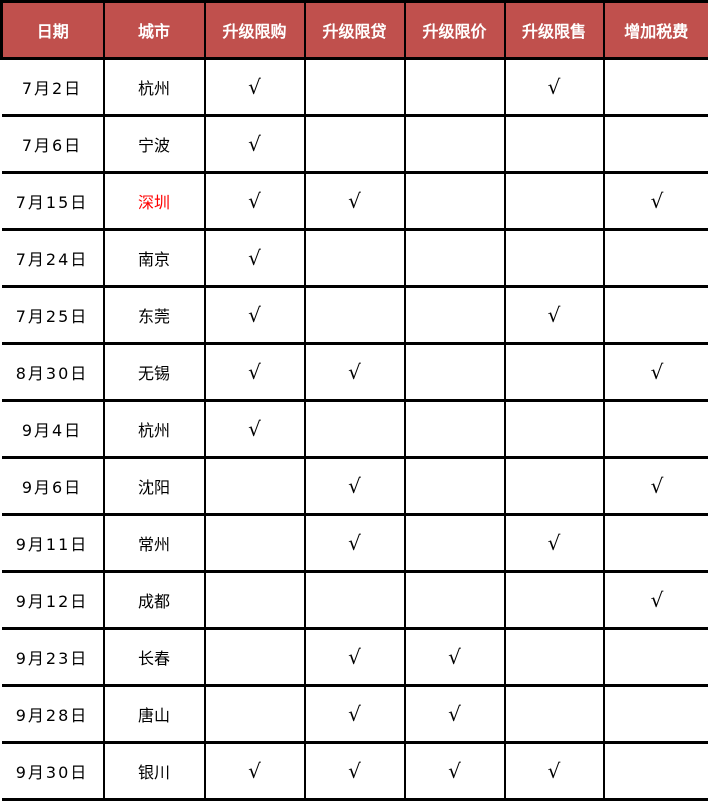  What do you see at coordinates (53, 144) in the screenshot?
I see `date-cell: 7月6日` at bounding box center [53, 144].